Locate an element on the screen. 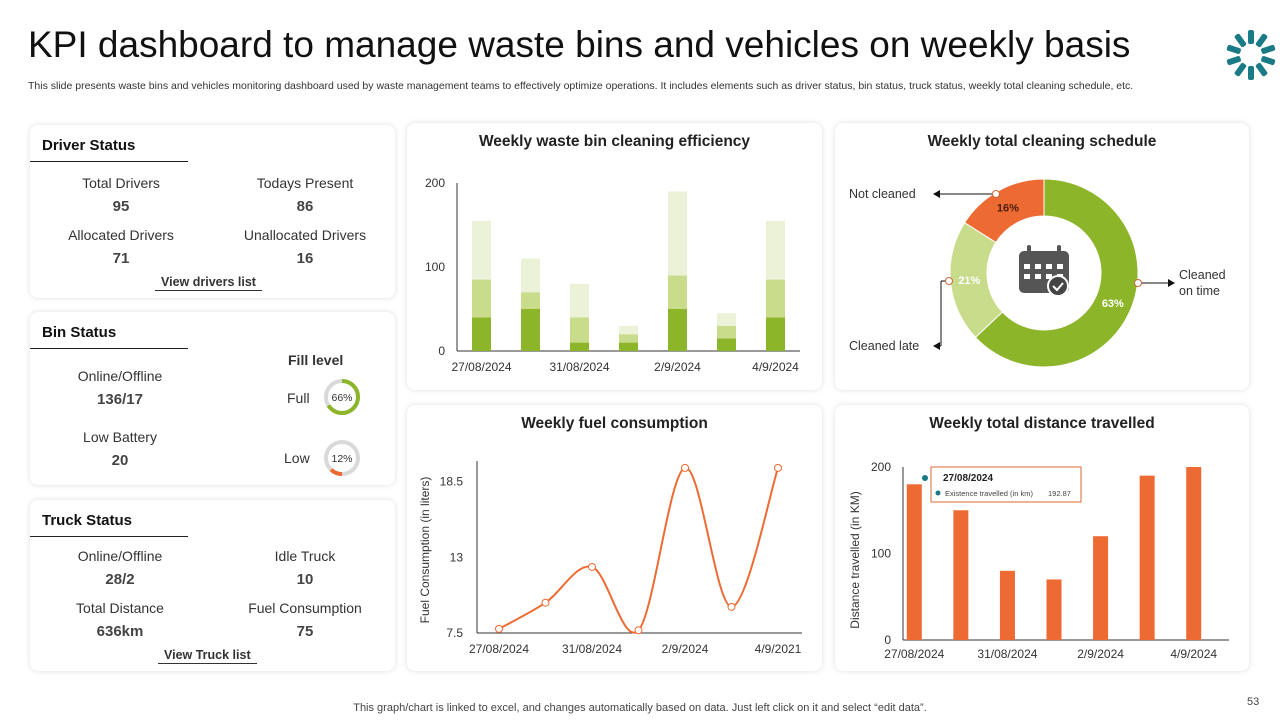 The height and width of the screenshot is (720, 1280). callout-on-time: on time is located at coordinates (1199, 291).